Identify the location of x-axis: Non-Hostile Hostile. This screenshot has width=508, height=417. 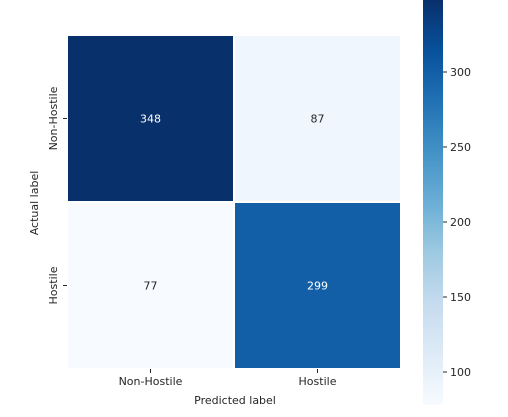
(228, 378).